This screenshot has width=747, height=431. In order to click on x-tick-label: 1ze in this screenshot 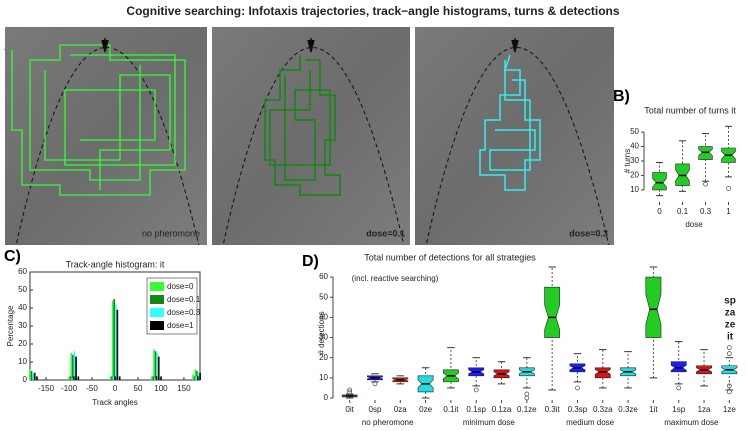, I will do `click(729, 409)`.